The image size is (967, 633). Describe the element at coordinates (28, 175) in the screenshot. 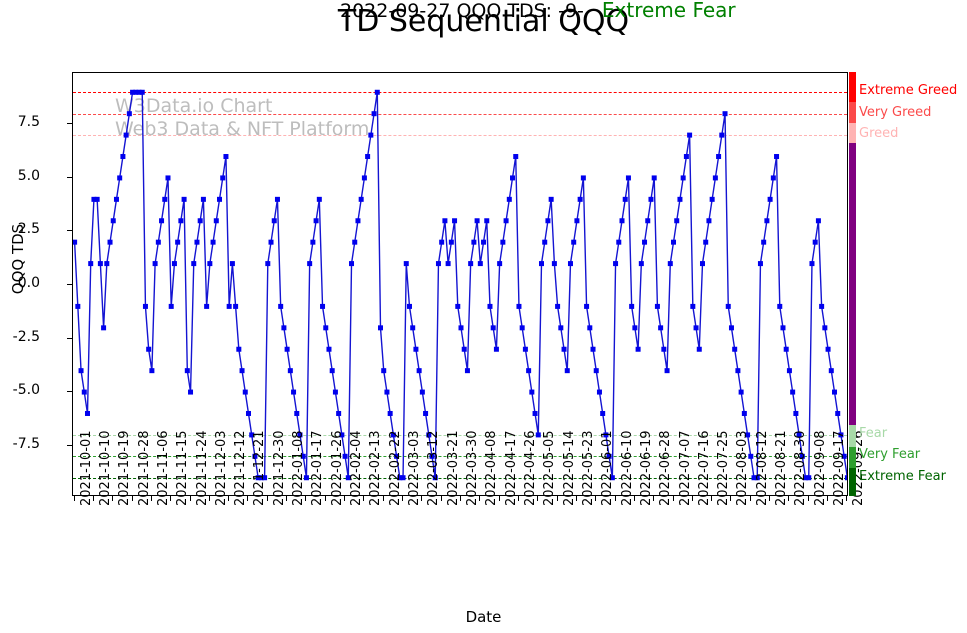

I see `y-tick-label: 5.0` at that location.